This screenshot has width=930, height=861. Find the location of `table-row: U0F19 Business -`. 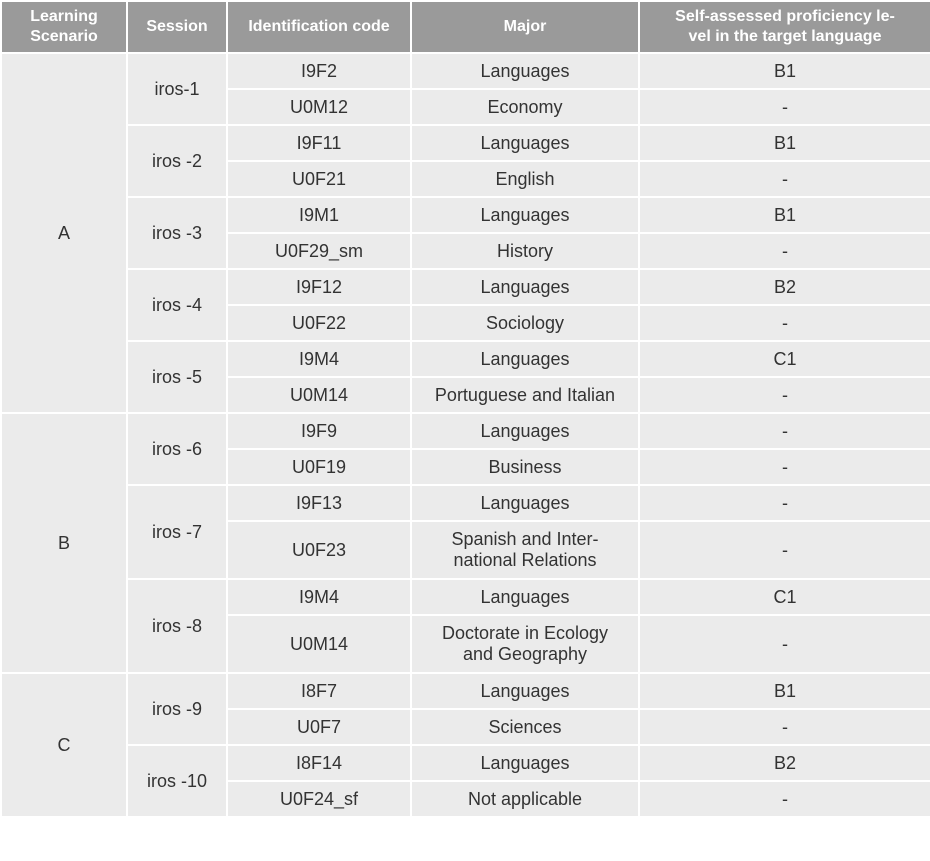

table-row: U0F19 Business - is located at coordinates (465, 467).